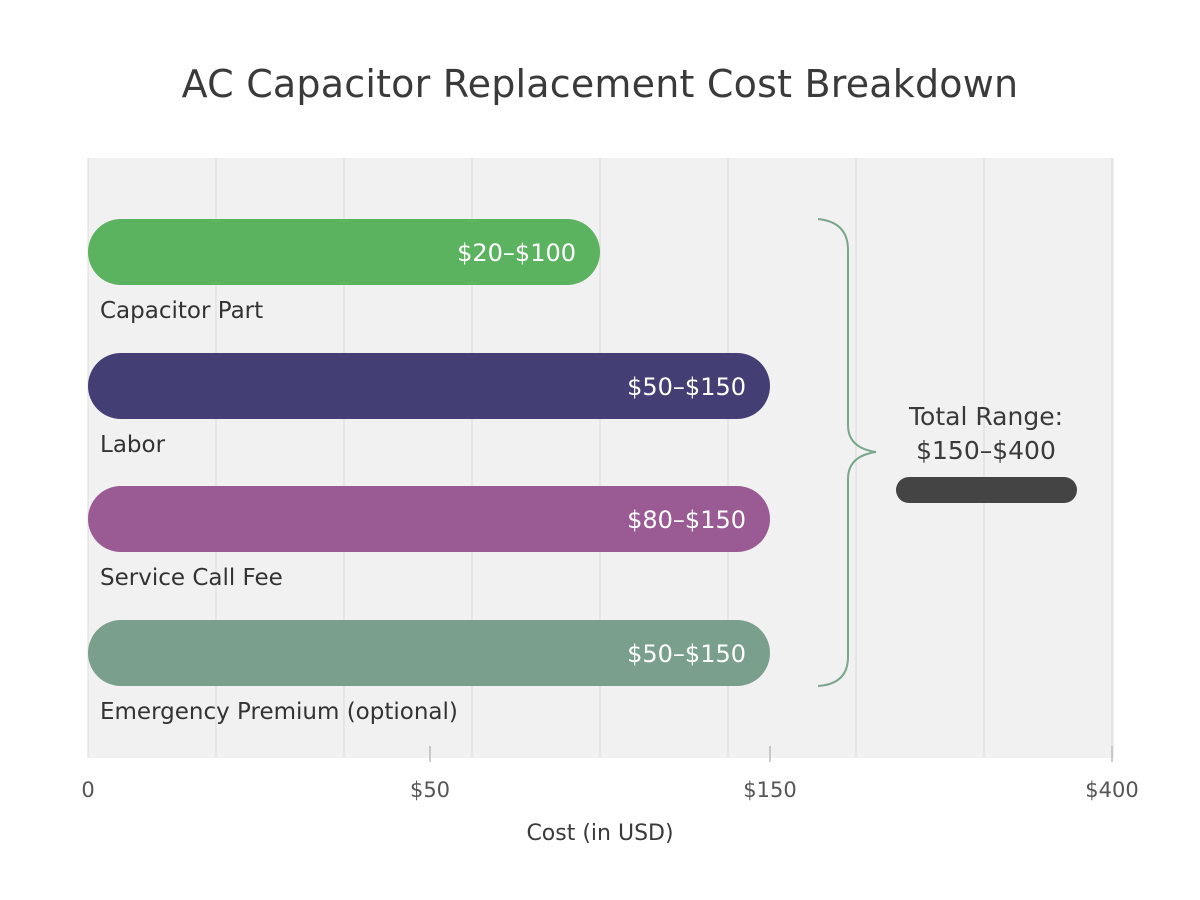  What do you see at coordinates (769, 790) in the screenshot?
I see `x-tick-label: $150` at bounding box center [769, 790].